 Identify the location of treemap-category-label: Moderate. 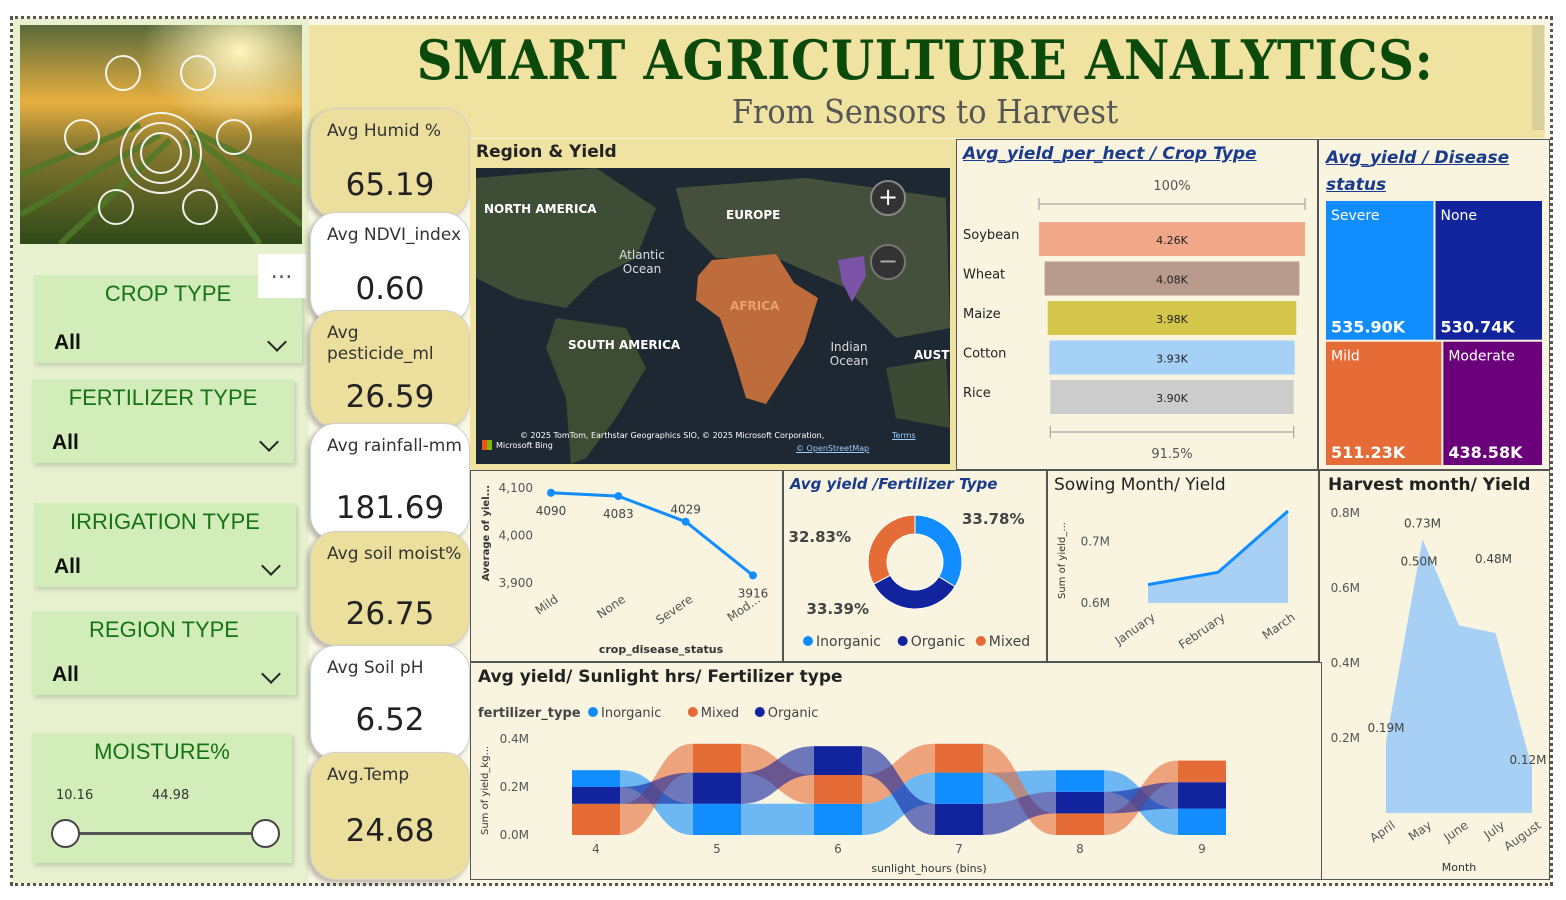
(1481, 357).